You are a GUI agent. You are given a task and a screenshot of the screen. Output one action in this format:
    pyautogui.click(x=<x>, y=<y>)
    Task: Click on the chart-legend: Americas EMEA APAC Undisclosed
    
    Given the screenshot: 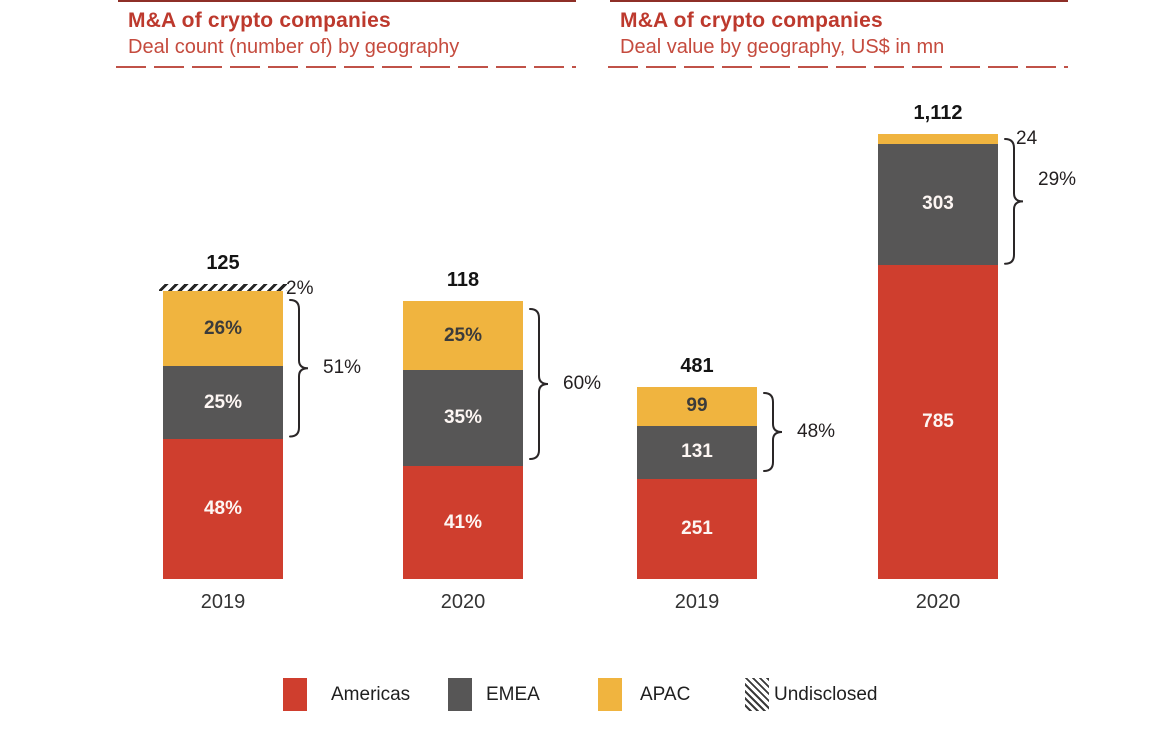 What is the action you would take?
    pyautogui.click(x=577, y=698)
    